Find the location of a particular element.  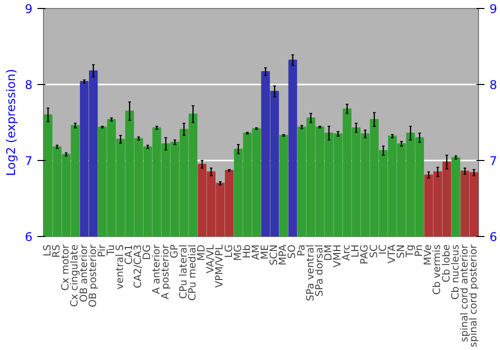

x-tick-label: VTA is located at coordinates (392, 254).